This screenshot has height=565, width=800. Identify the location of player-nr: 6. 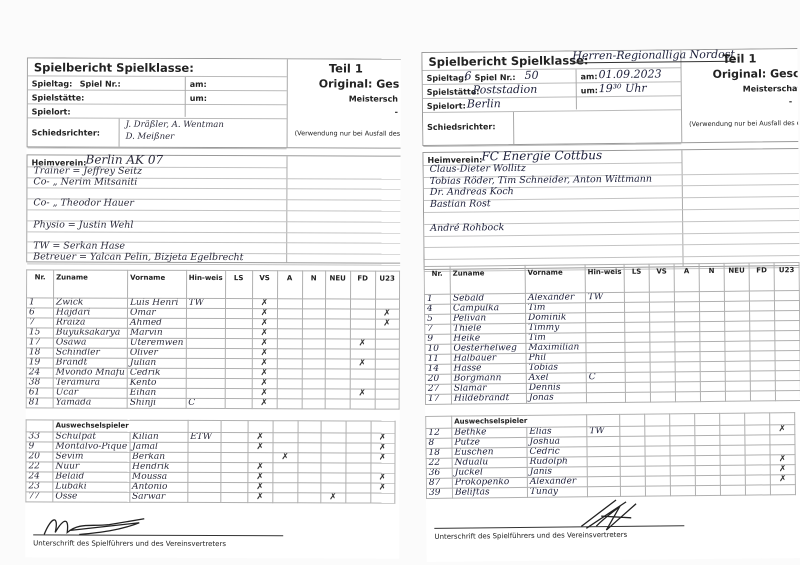
(40, 312).